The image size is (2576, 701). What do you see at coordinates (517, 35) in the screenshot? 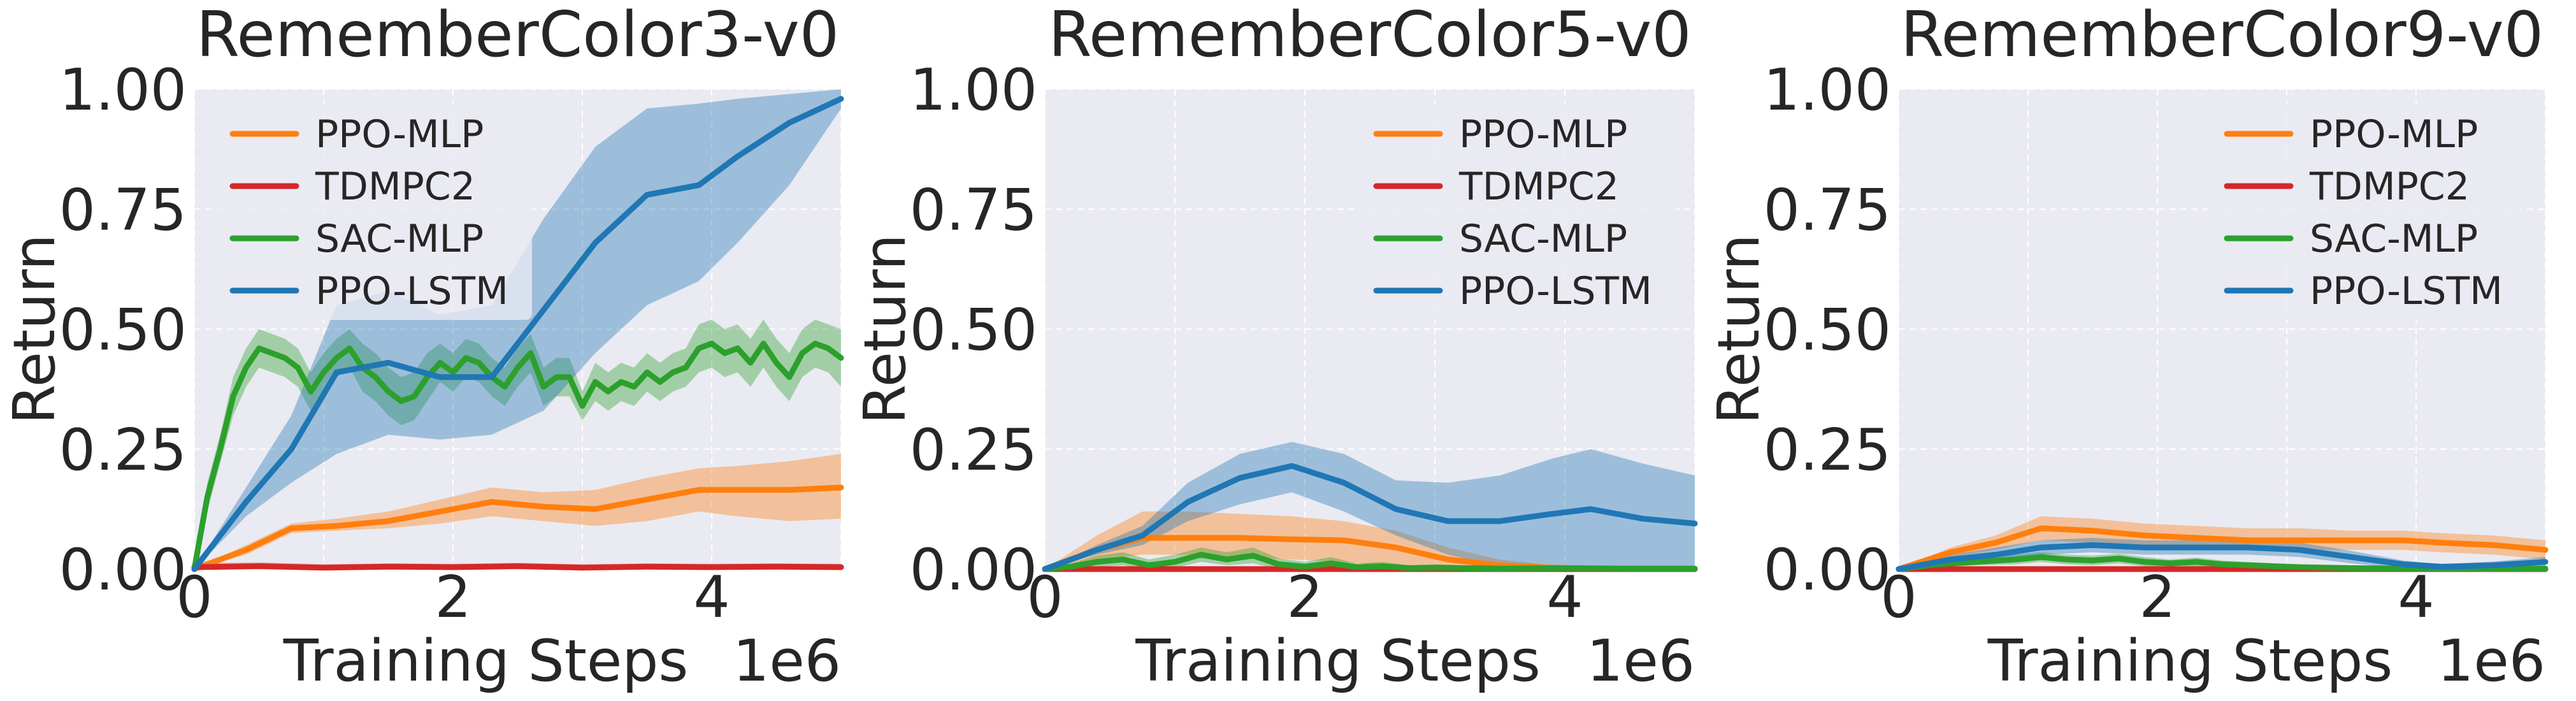
I see `chart-title: RememberColor3-v0` at bounding box center [517, 35].